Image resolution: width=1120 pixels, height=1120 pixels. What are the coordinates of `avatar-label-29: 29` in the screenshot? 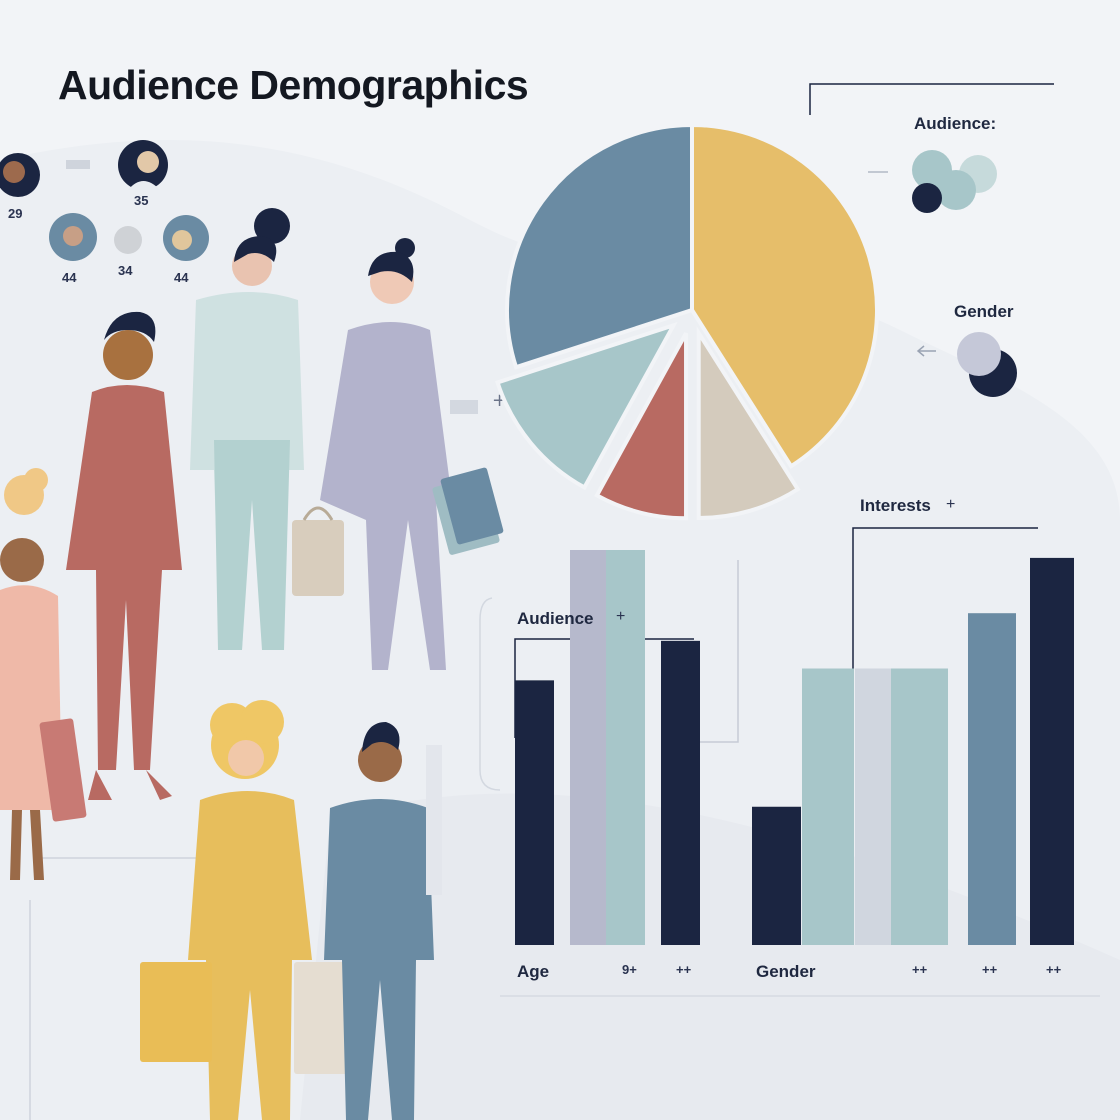 It's located at (15, 213).